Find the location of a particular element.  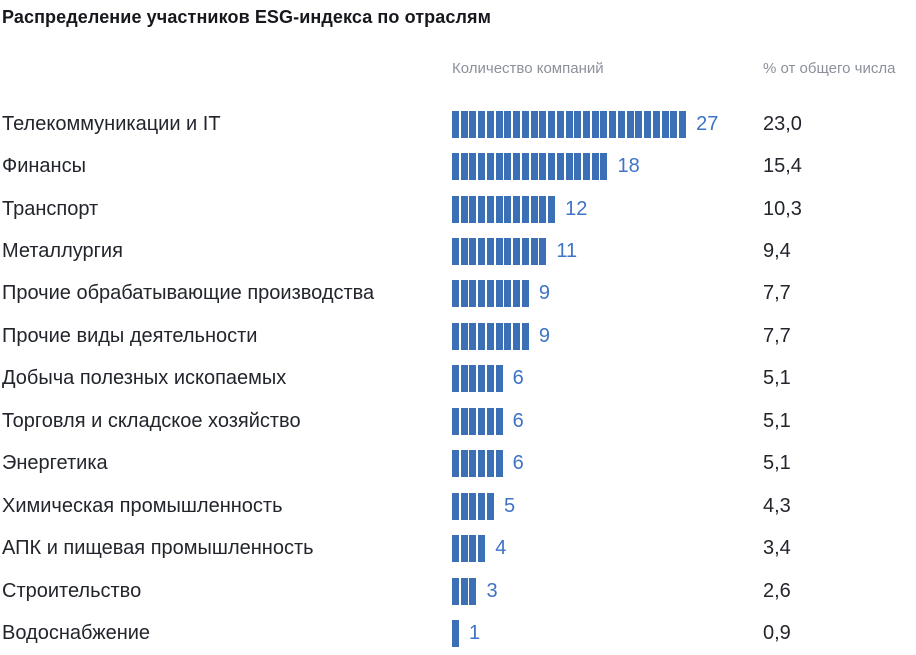

count-value: 1 is located at coordinates (475, 632).